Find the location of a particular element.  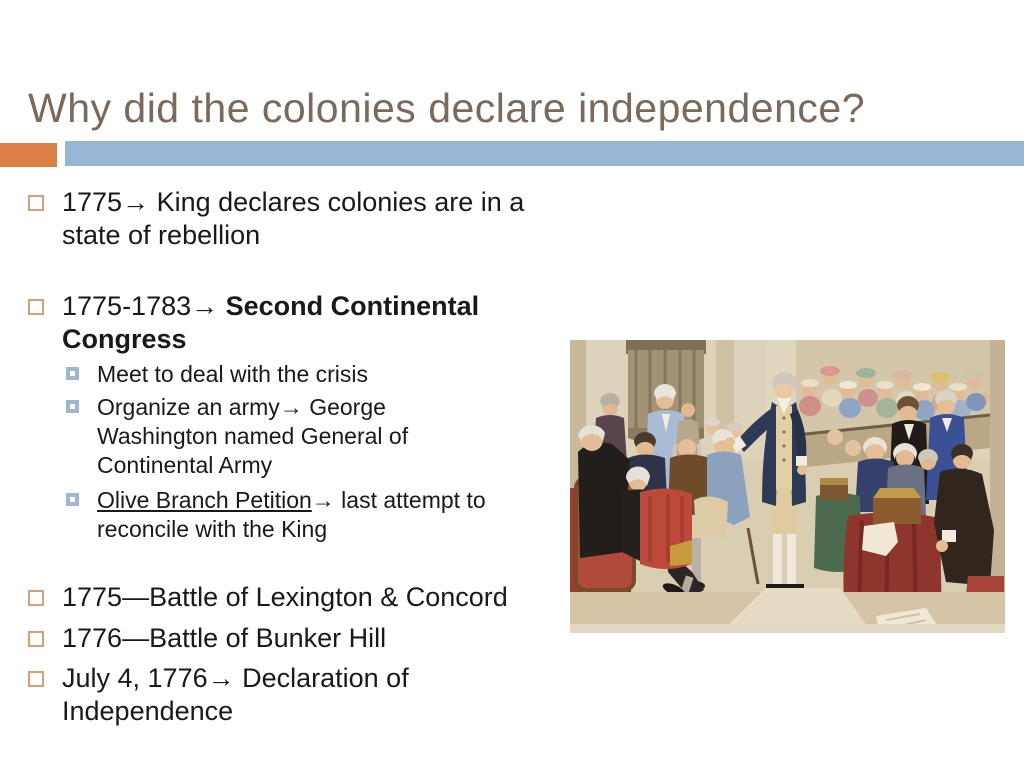

divider-orange-block is located at coordinates (28, 155).